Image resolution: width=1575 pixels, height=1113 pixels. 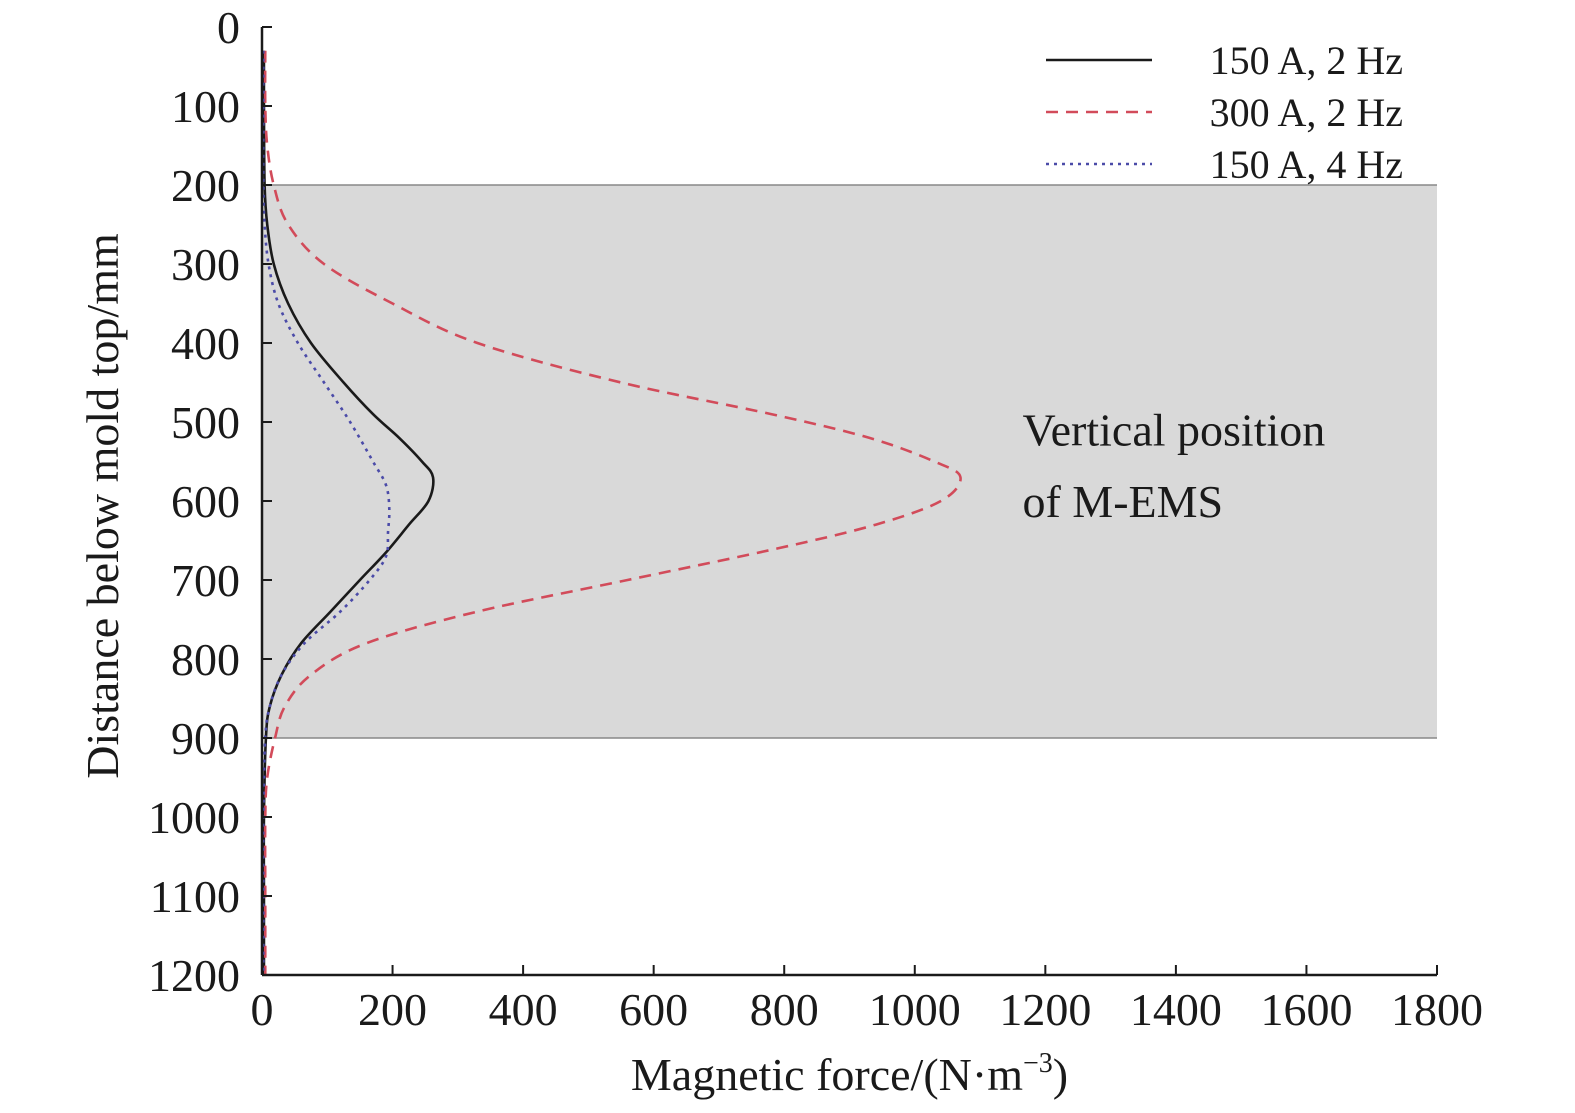 What do you see at coordinates (1045, 1009) in the screenshot?
I see `x-tick-label: 1200` at bounding box center [1045, 1009].